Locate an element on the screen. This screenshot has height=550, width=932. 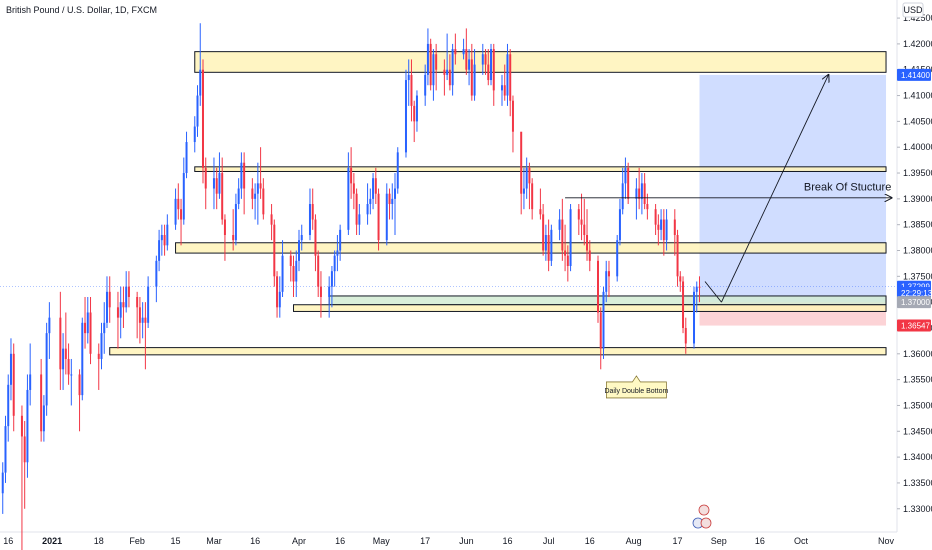
currency-button is located at coordinates (913, 10).